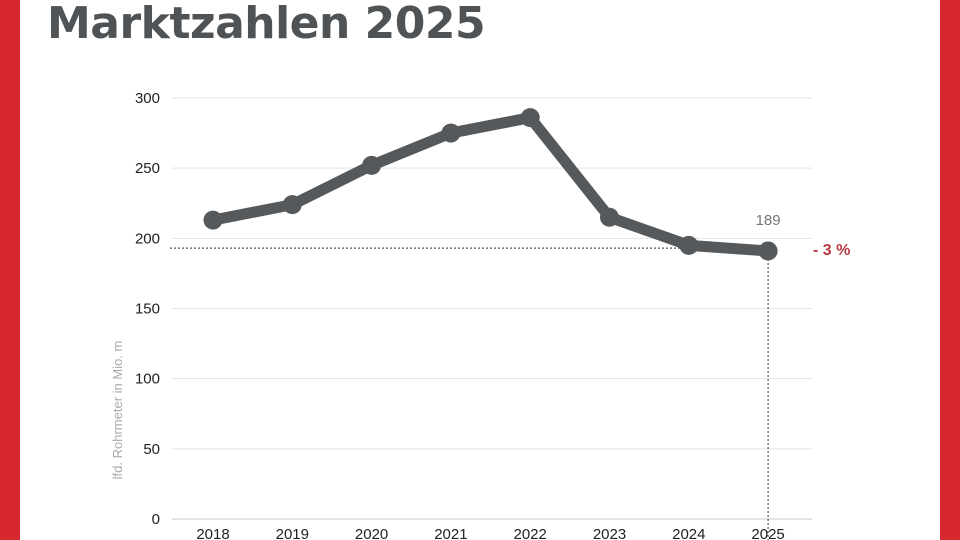 The image size is (960, 540). Describe the element at coordinates (292, 533) in the screenshot. I see `x-tick-2019: 2019` at that location.